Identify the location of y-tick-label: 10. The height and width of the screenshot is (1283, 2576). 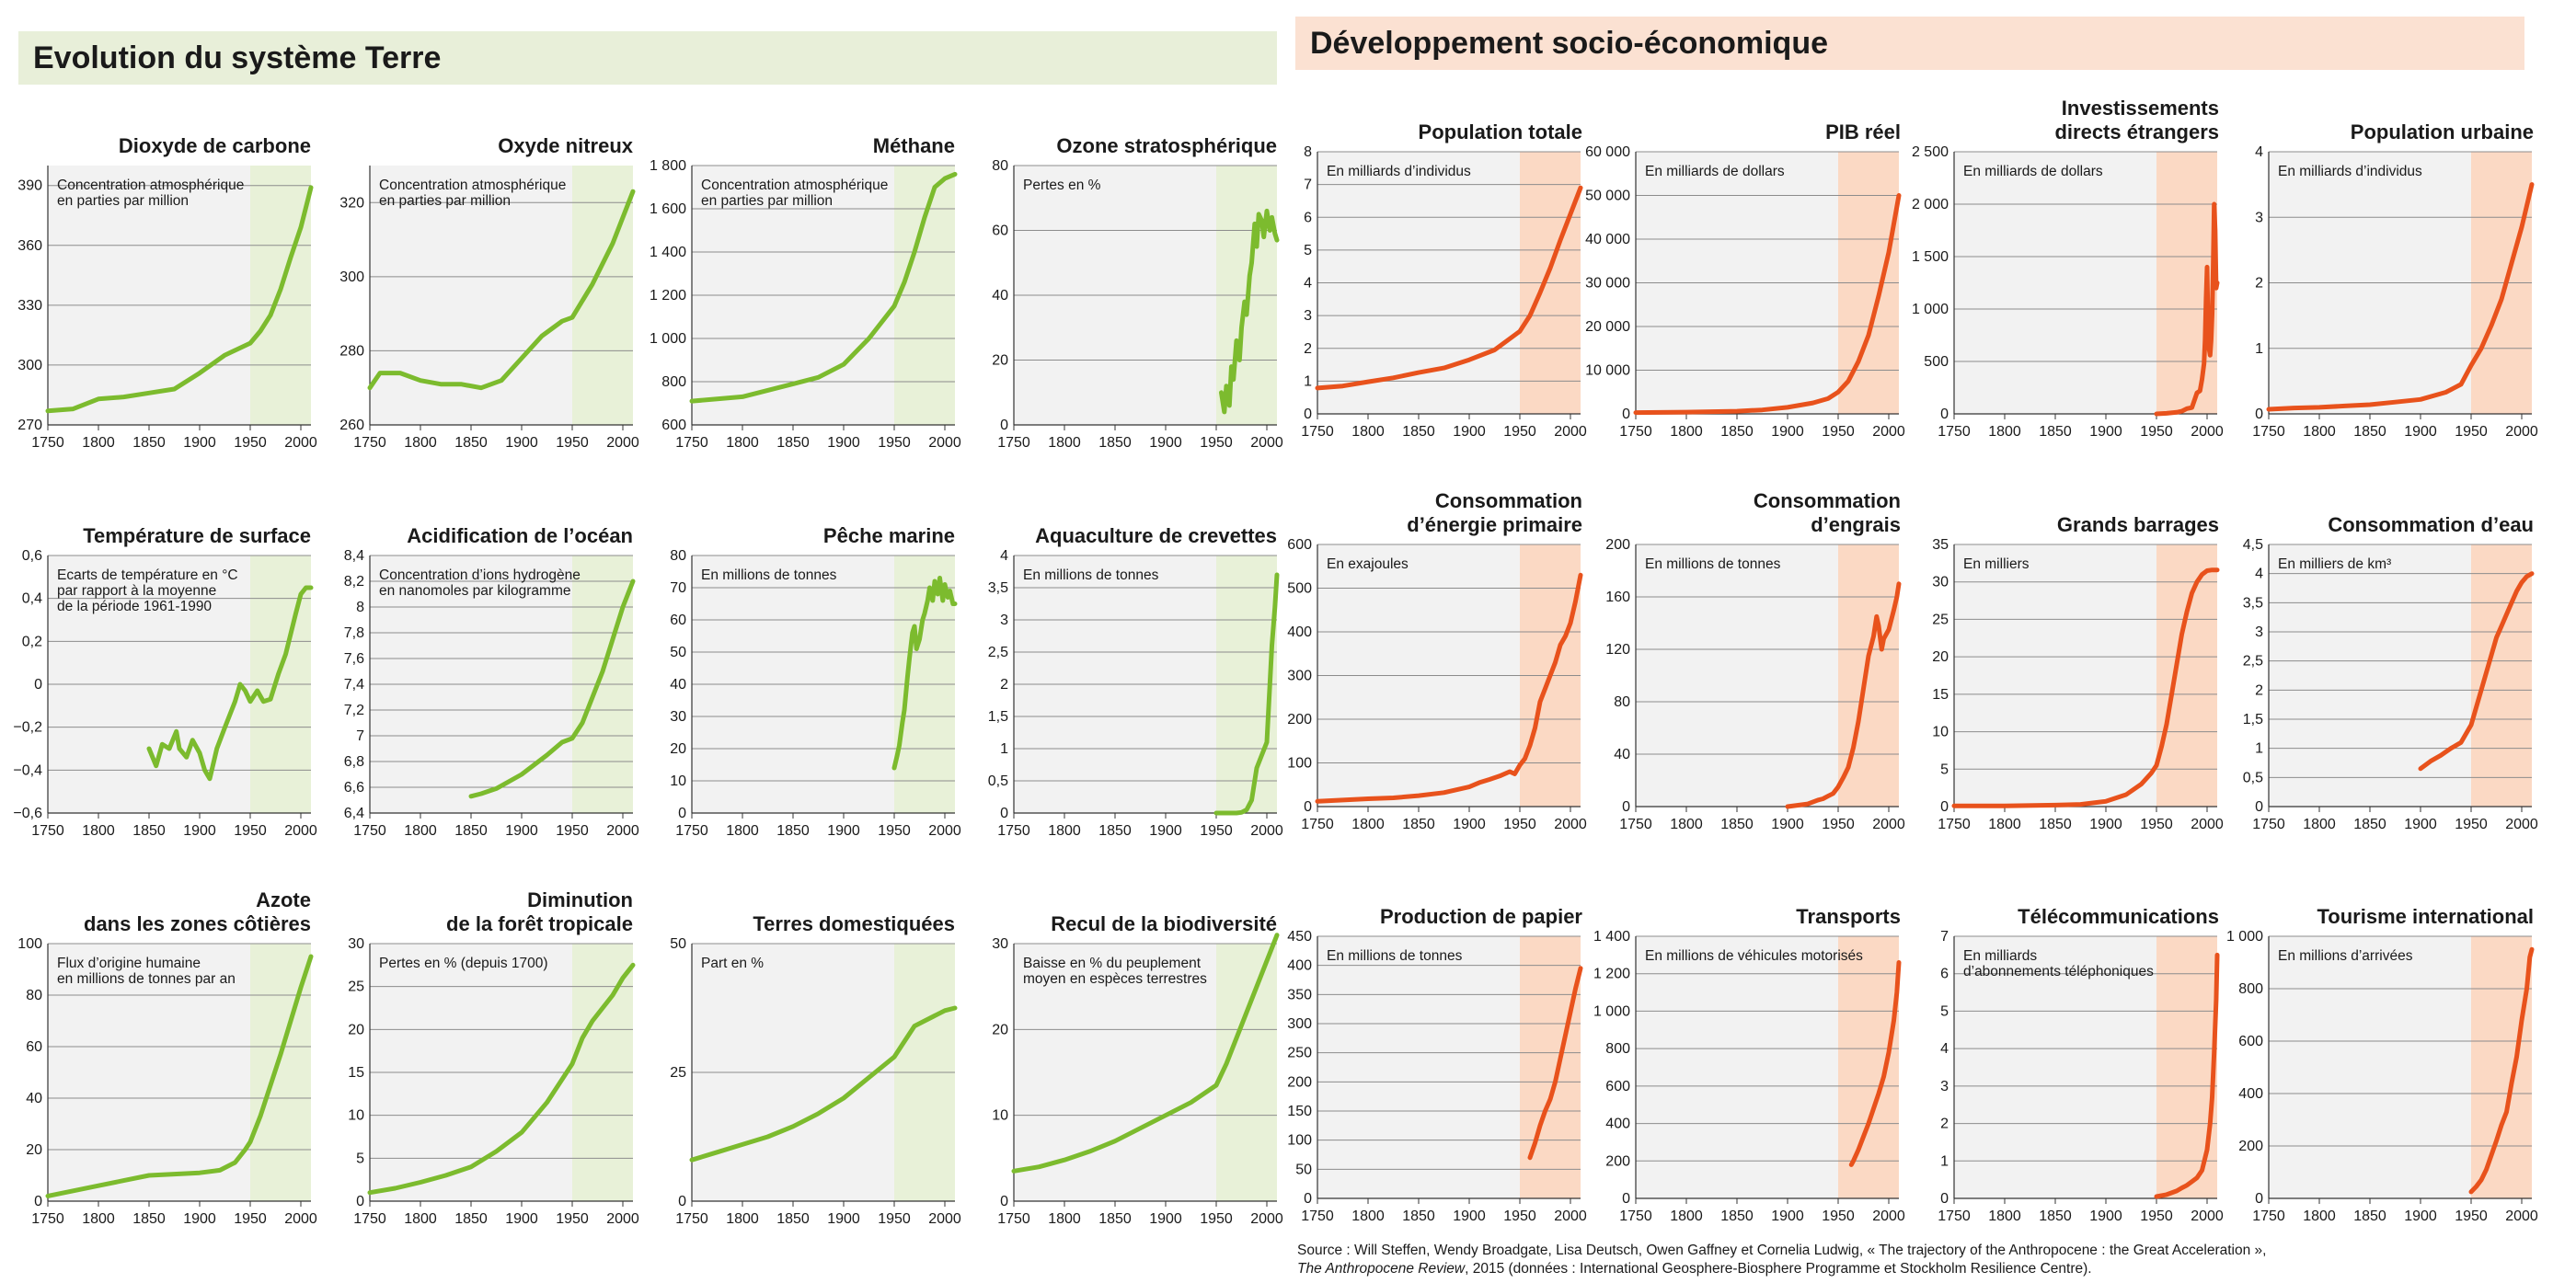
(1940, 732).